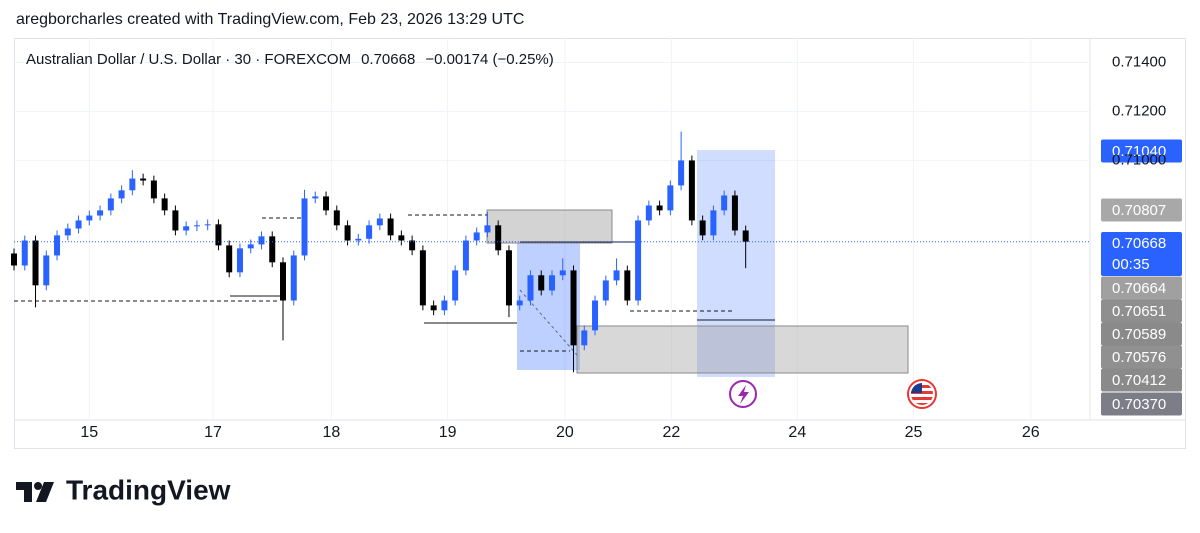  What do you see at coordinates (736, 263) in the screenshot?
I see `blue-zone` at bounding box center [736, 263].